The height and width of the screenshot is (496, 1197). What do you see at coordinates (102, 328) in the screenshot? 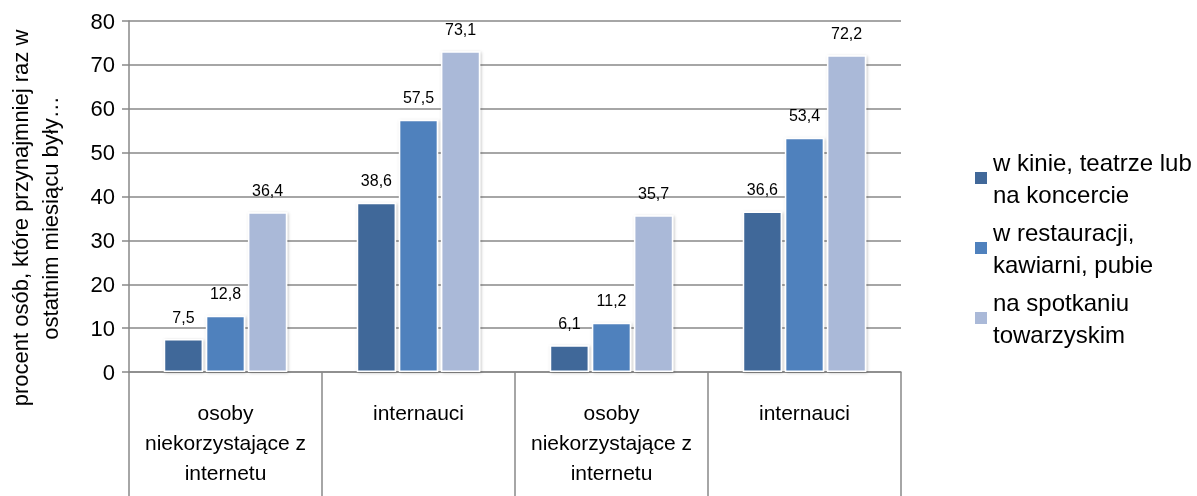
I see `y-tick-label: 10` at bounding box center [102, 328].